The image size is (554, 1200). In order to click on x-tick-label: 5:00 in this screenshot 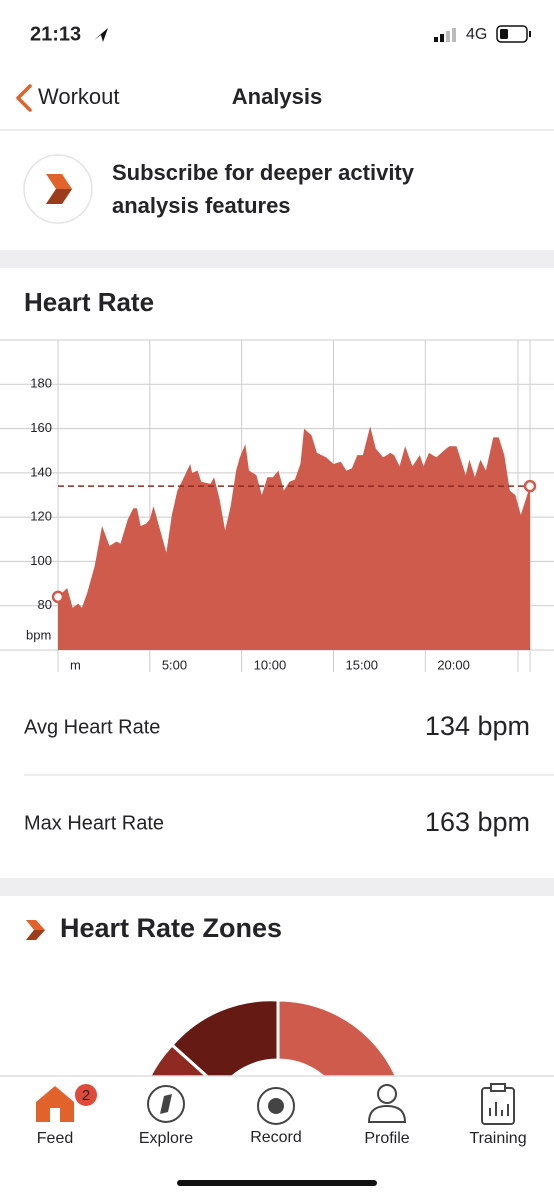, I will do `click(174, 664)`.